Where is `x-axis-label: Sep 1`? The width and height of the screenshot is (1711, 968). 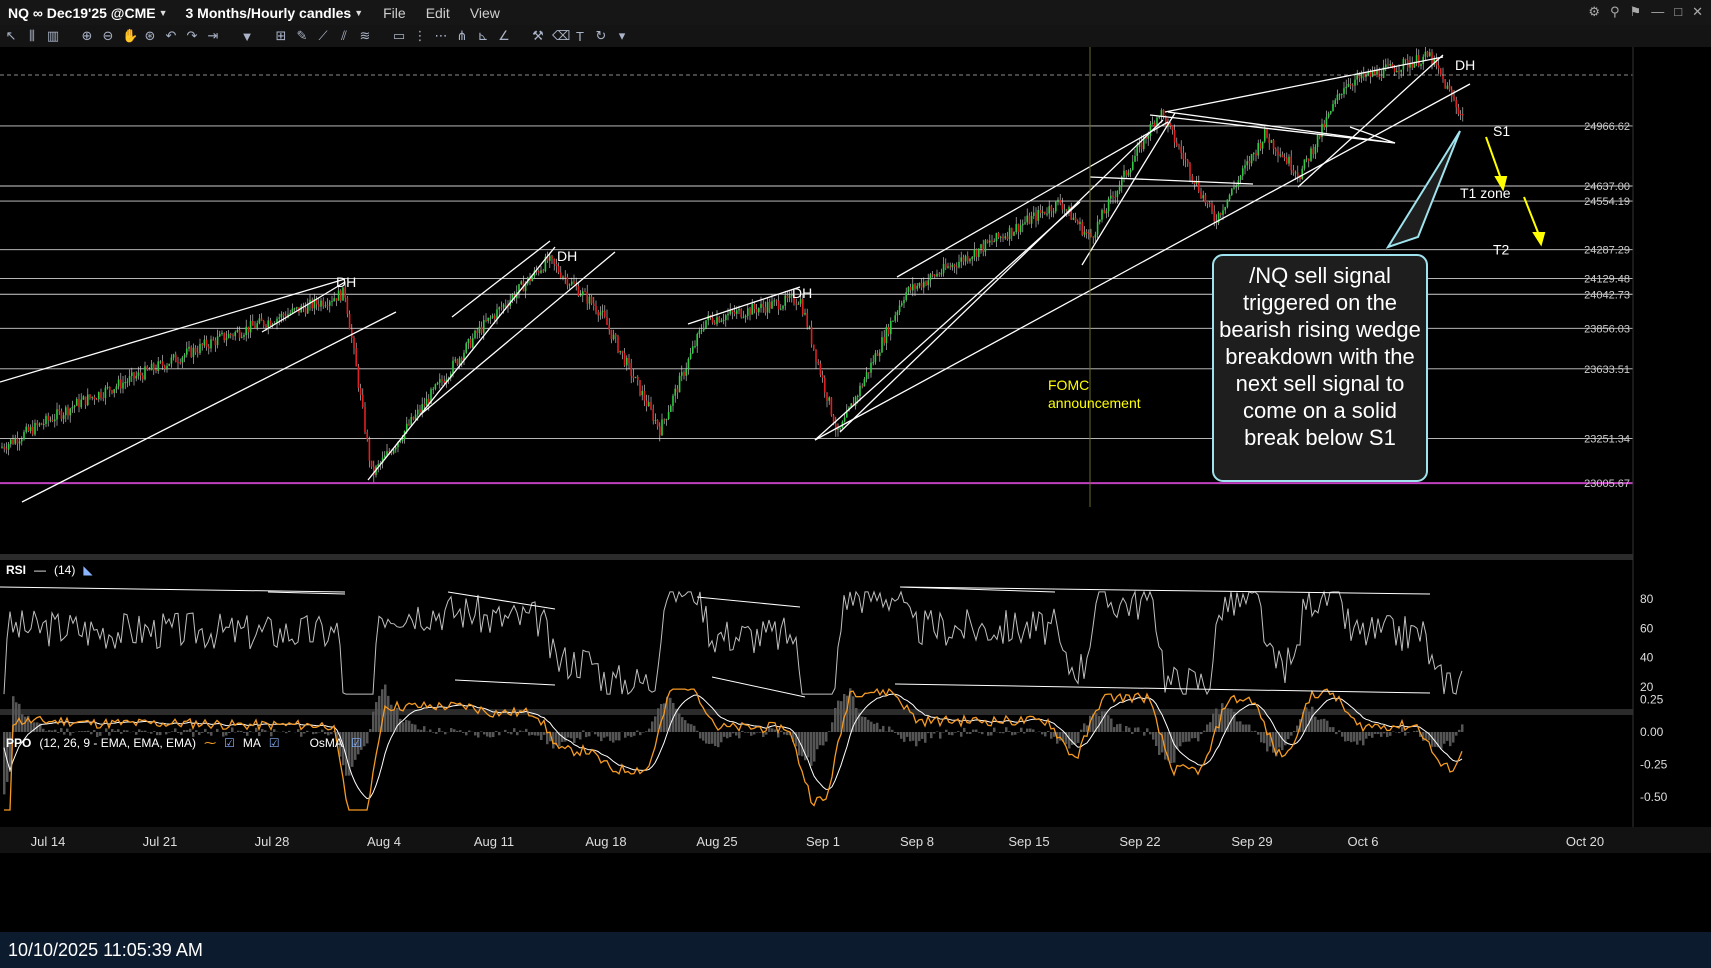
x-axis-label: Sep 1 is located at coordinates (823, 841).